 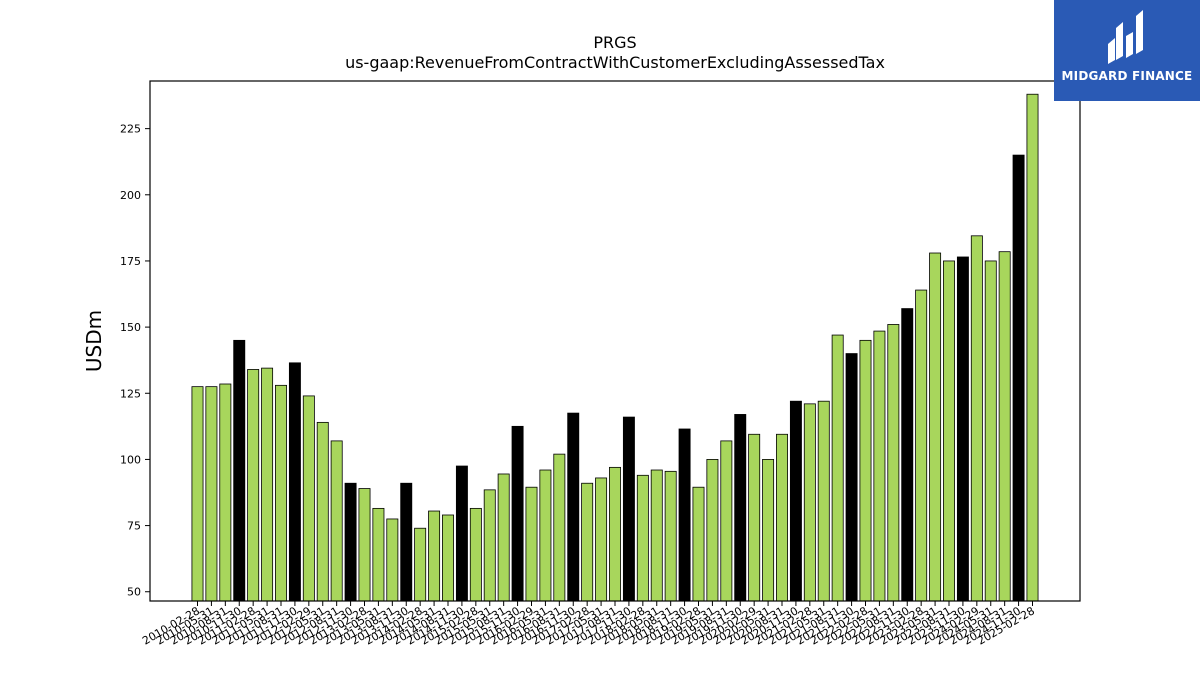 I want to click on y-tick-label: 100, so click(x=130, y=459).